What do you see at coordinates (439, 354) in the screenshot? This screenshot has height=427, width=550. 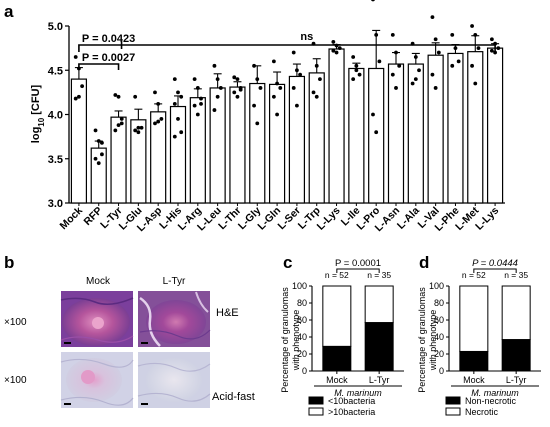 I see `d-ytick-label: 20` at bounding box center [439, 354].